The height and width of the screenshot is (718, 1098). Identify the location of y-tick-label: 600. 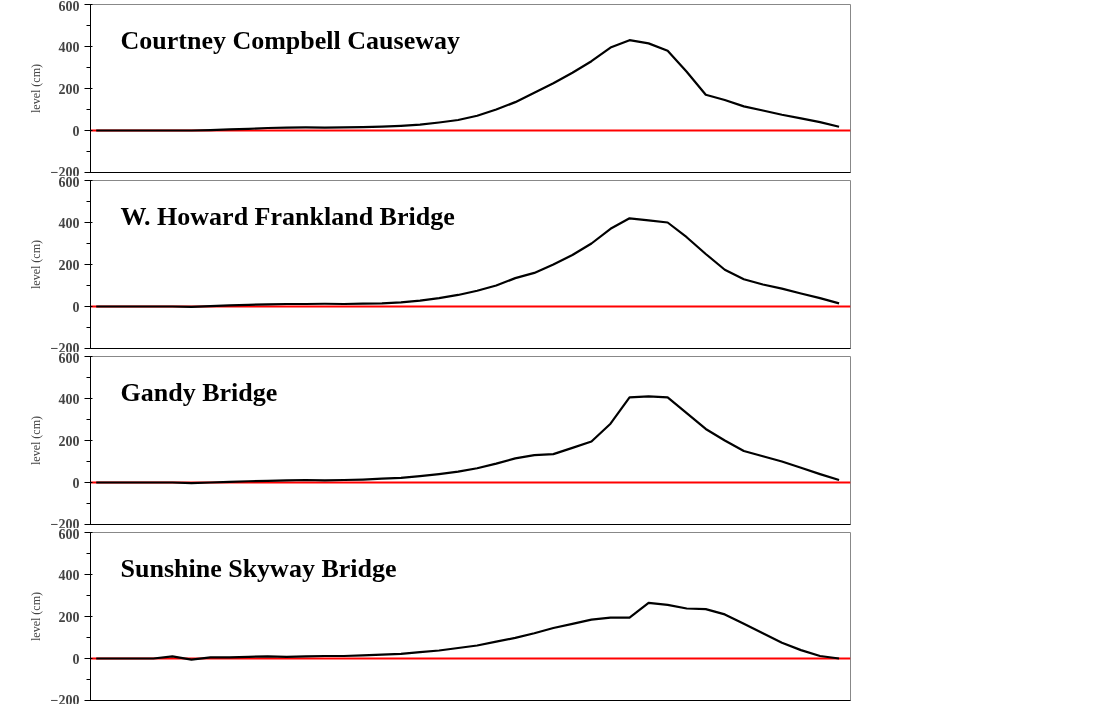
(69, 7).